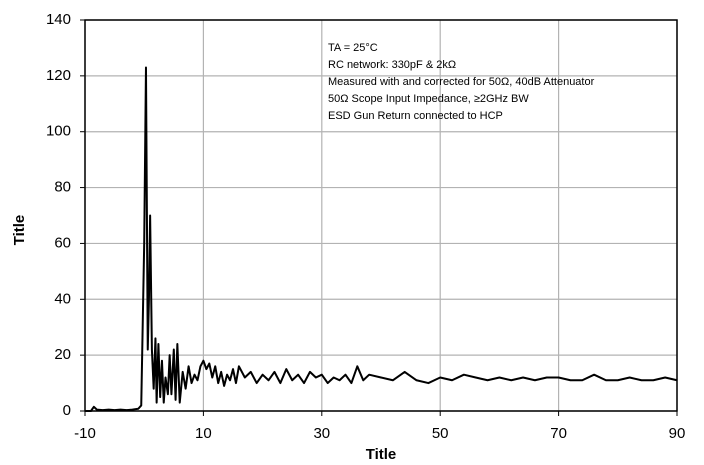  What do you see at coordinates (58, 131) in the screenshot?
I see `y-tick-label: 100` at bounding box center [58, 131].